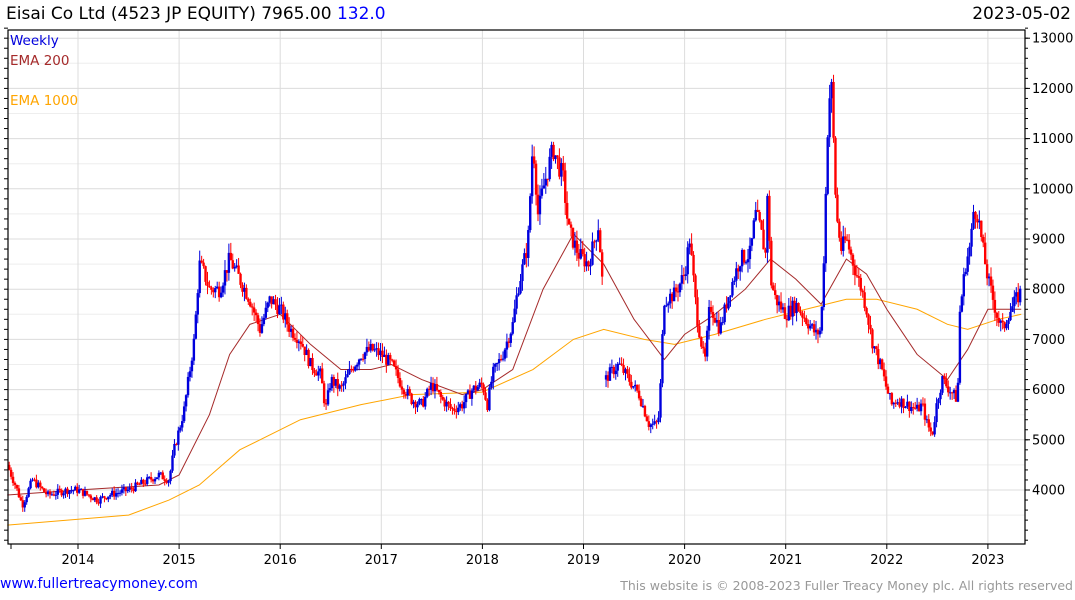  What do you see at coordinates (131, 14) in the screenshot?
I see `security-name: Eisai Co Ltd (4523 JP EQUITY)` at bounding box center [131, 14].